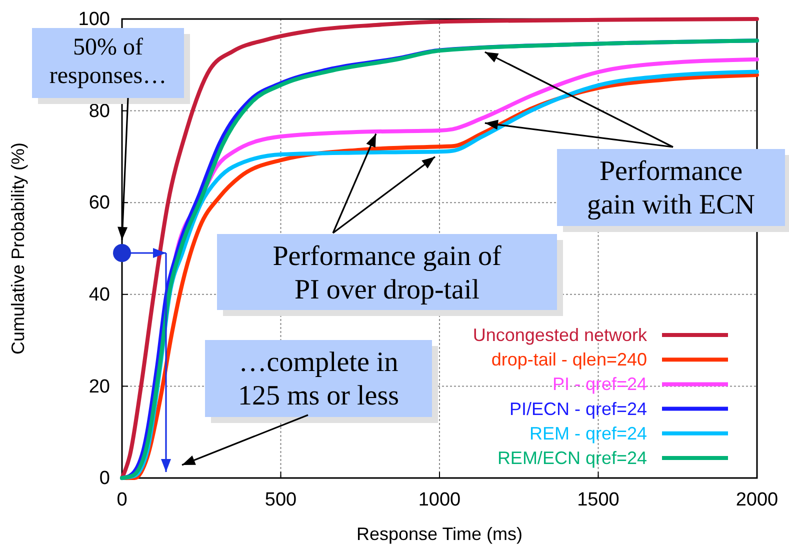 This screenshot has height=552, width=789. Describe the element at coordinates (569, 360) in the screenshot. I see `legend-label: drop-tail - qlen=240` at that location.